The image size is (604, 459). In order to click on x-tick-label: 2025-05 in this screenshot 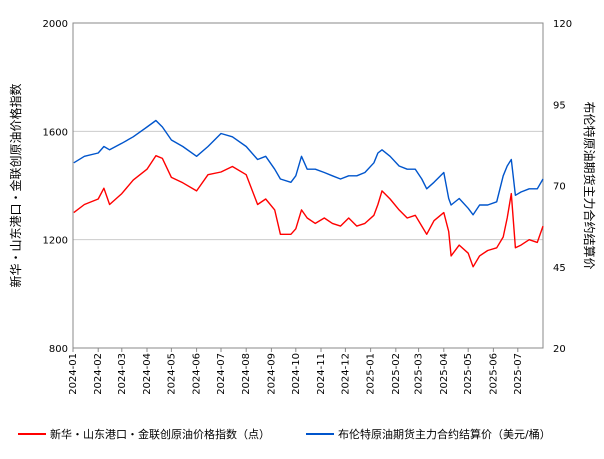, I will do `click(468, 374)`.